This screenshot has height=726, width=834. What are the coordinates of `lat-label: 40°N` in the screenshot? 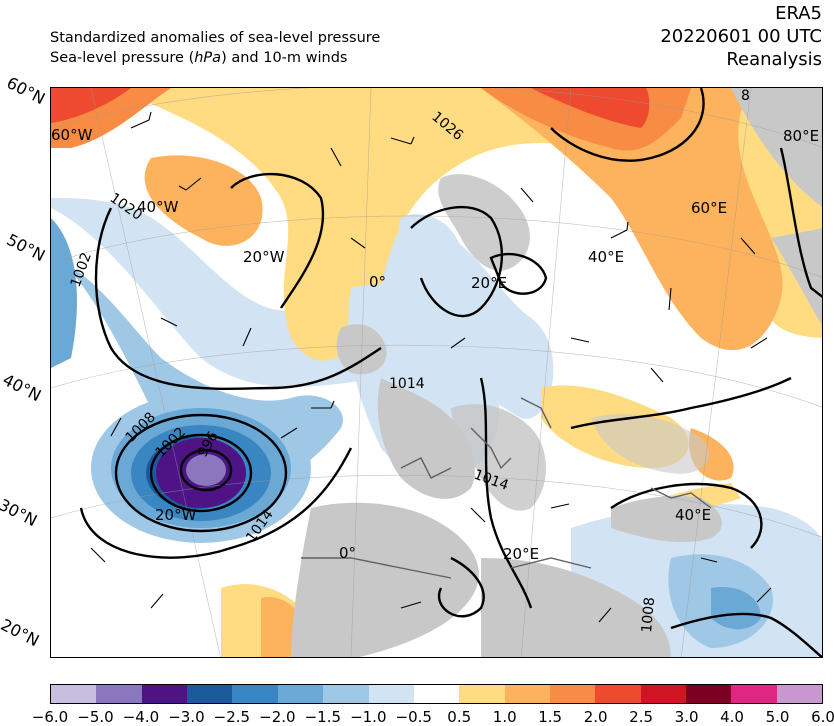 It's located at (22, 388).